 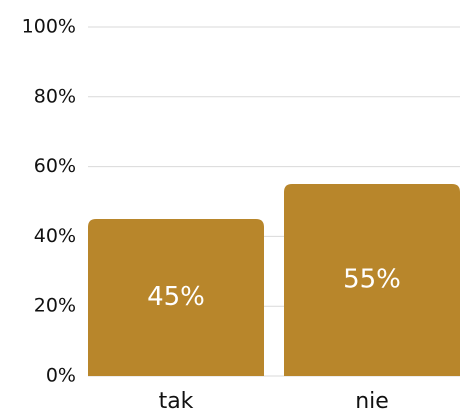 I want to click on bar, so click(x=176, y=297).